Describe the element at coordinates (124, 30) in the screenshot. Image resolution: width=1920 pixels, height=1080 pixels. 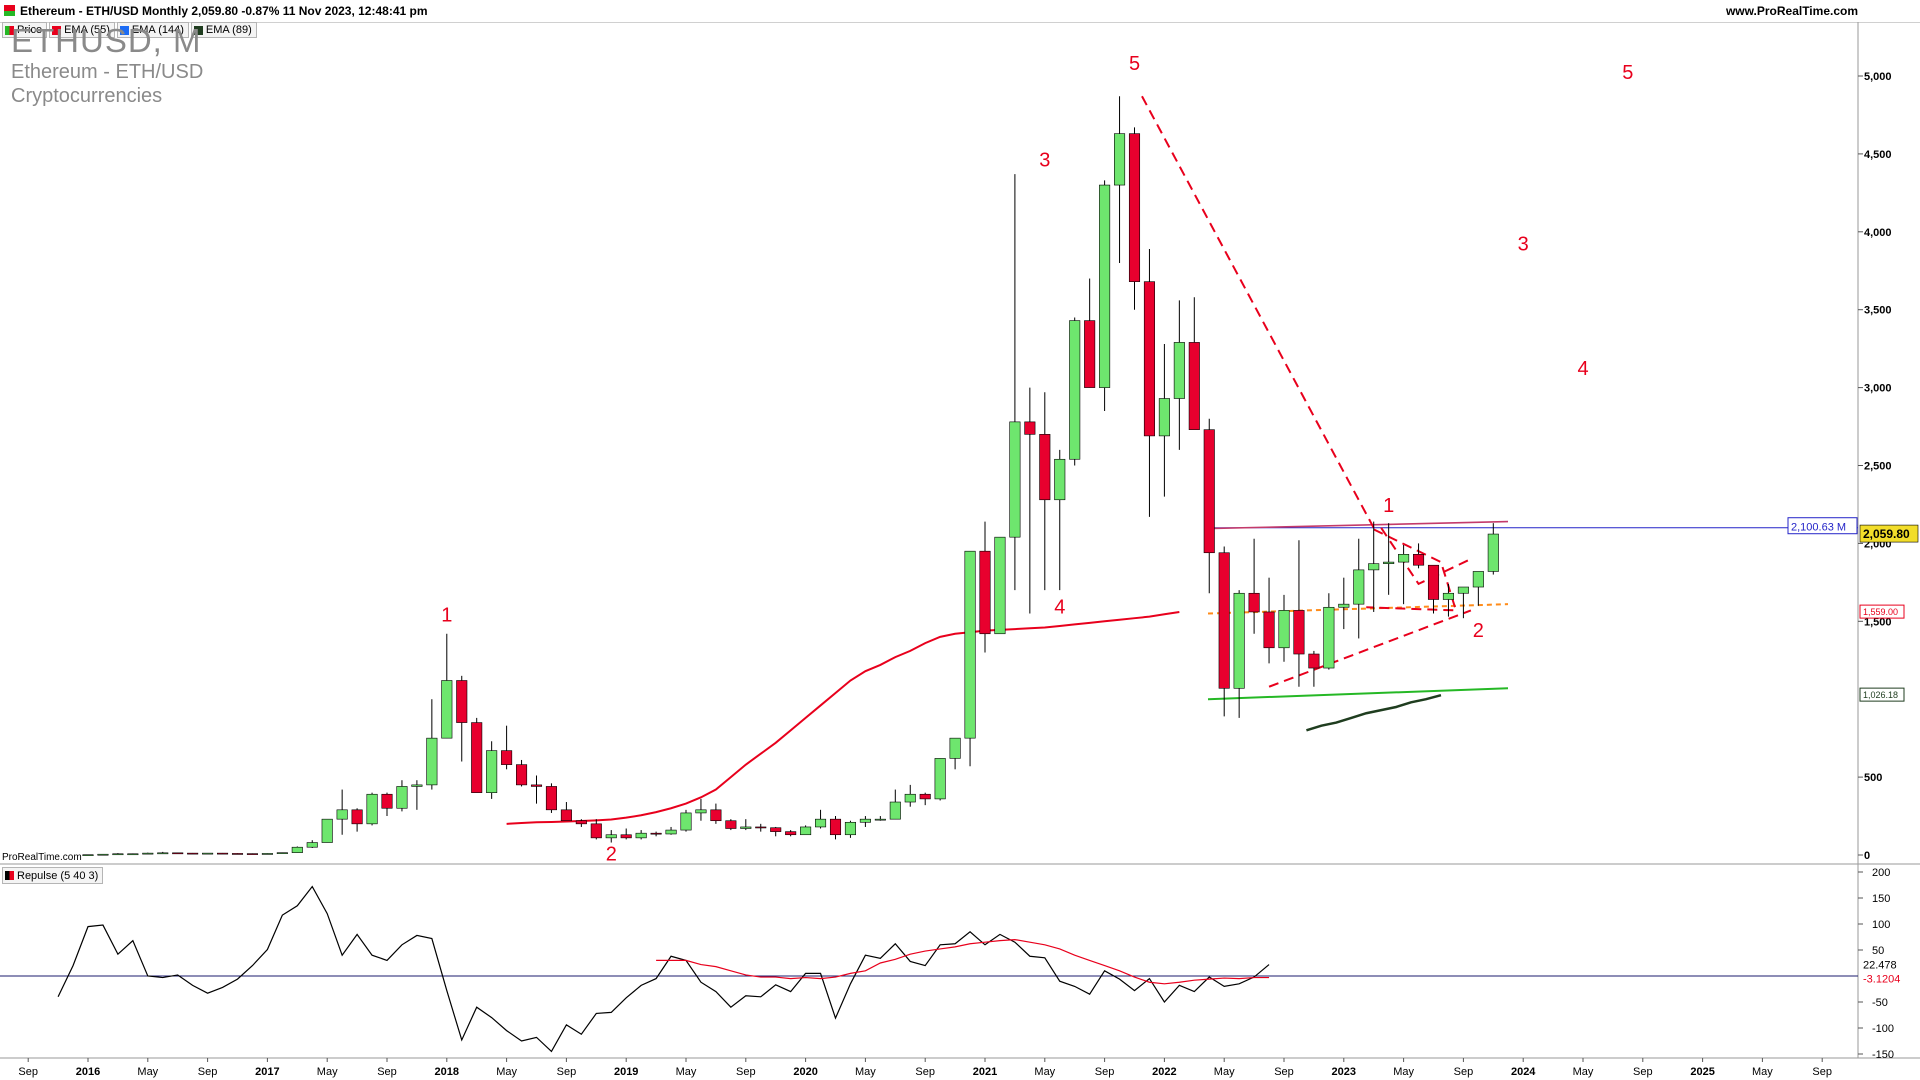
I see `legend-swatch-ema144` at that location.